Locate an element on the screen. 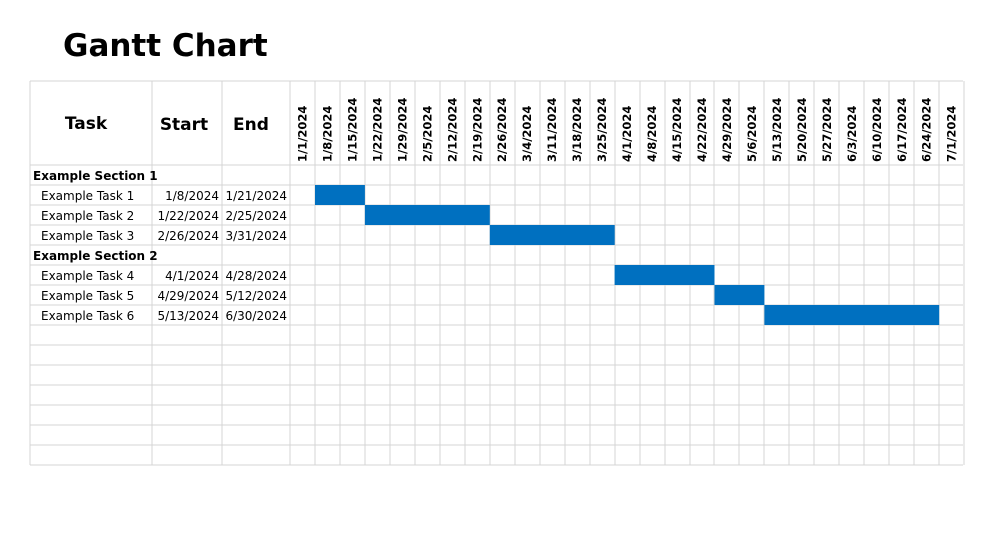 The image size is (996, 545). task-label: Example Task 4 is located at coordinates (87, 276).